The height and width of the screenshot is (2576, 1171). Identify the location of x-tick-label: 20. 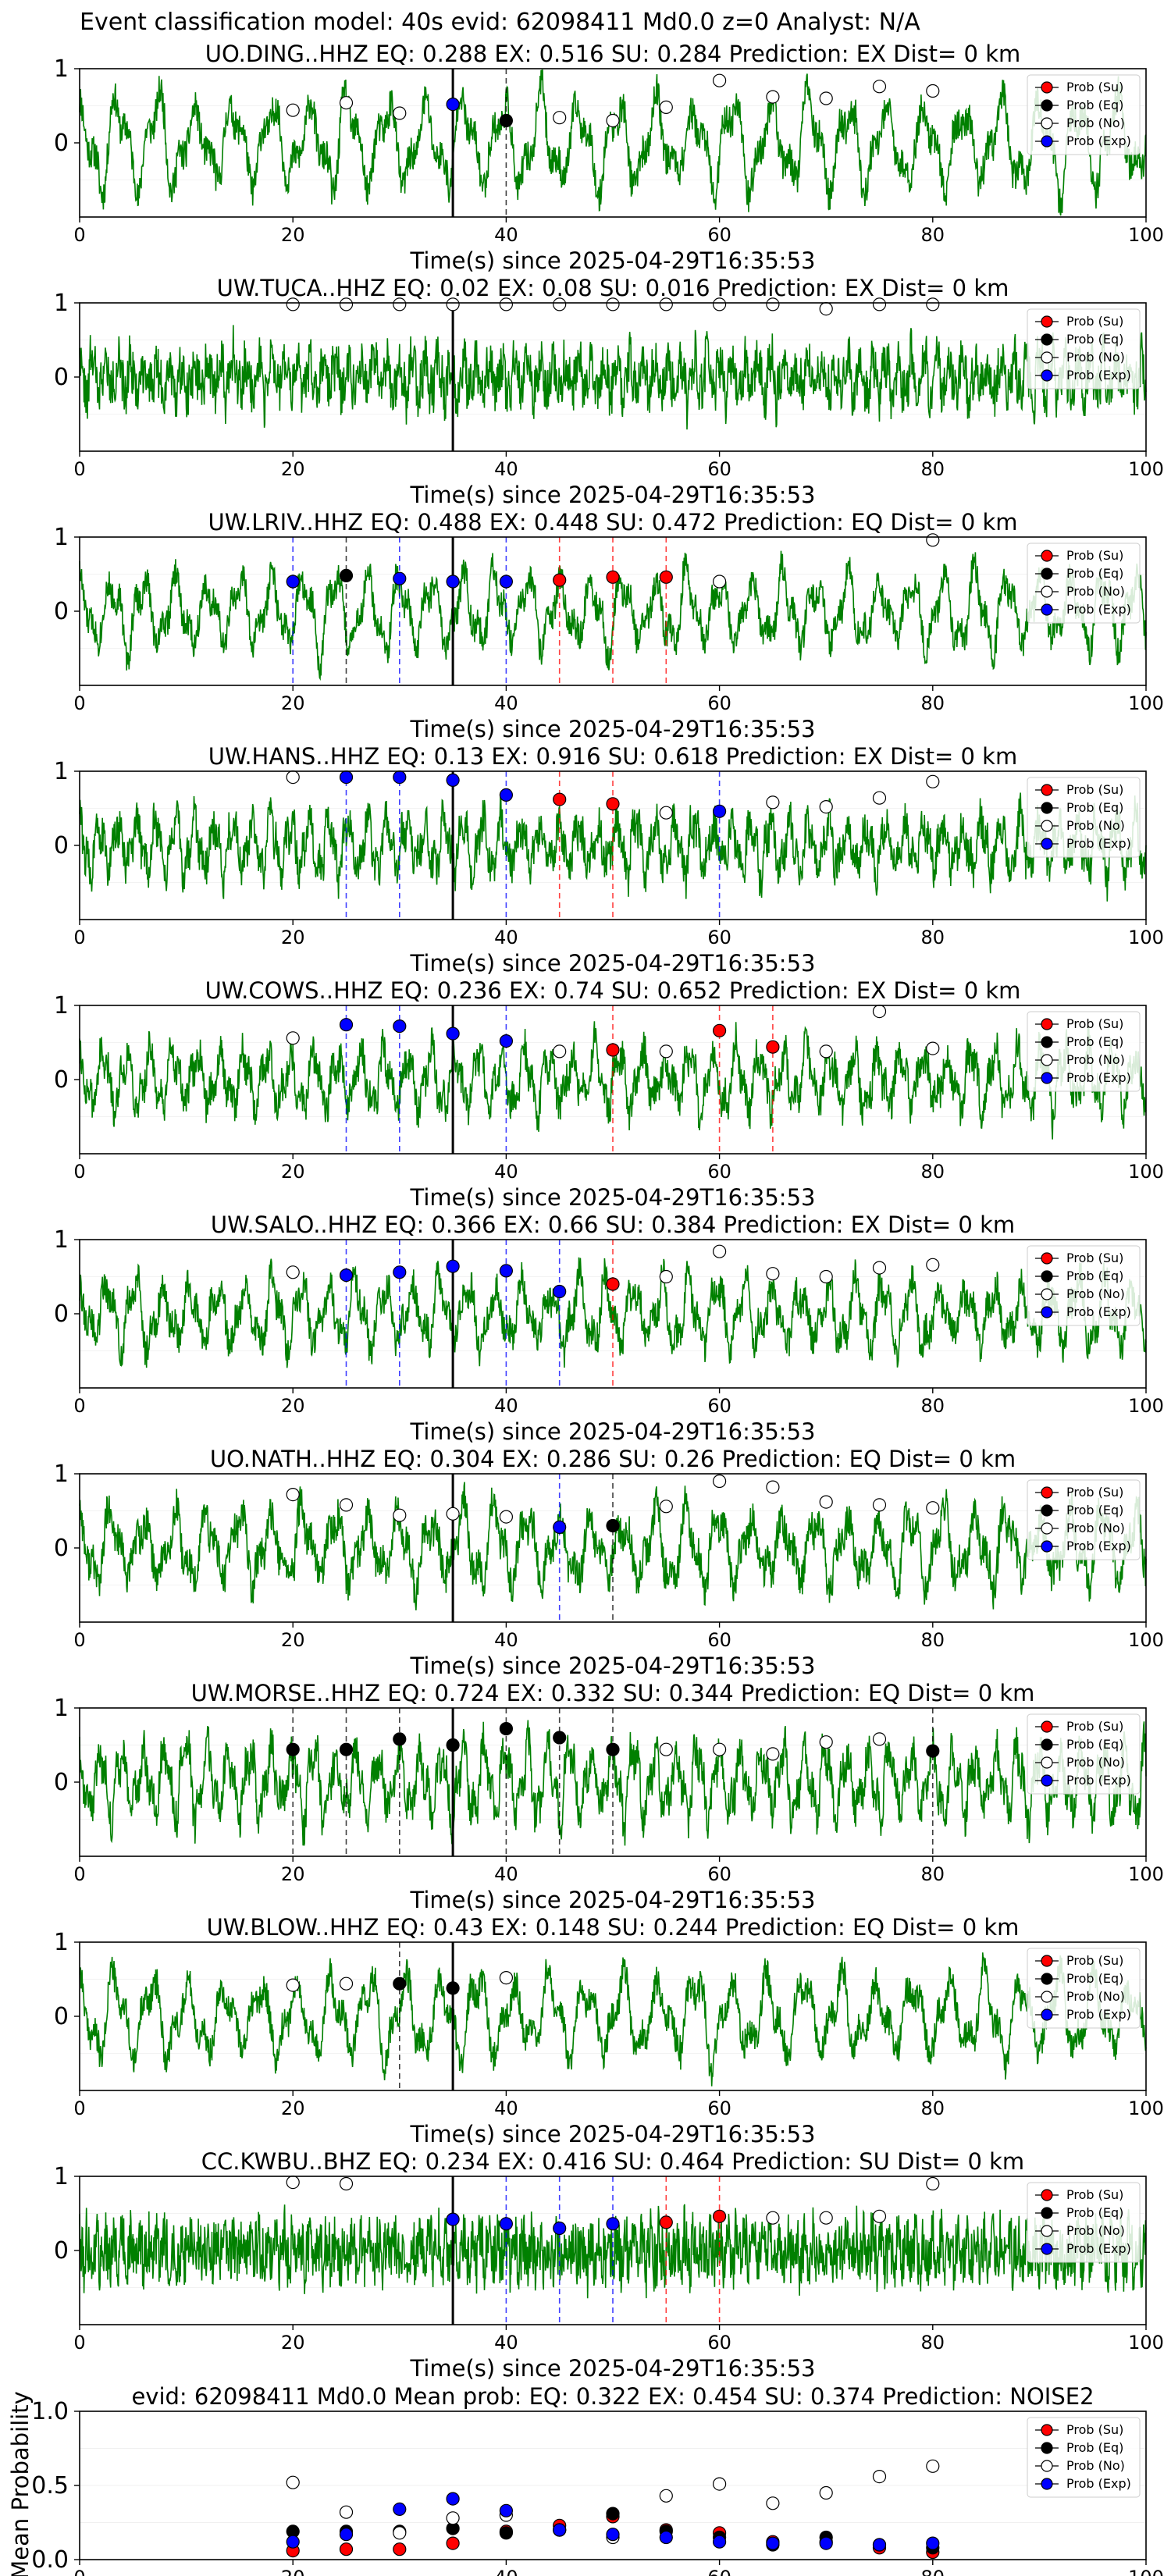
(293, 2343).